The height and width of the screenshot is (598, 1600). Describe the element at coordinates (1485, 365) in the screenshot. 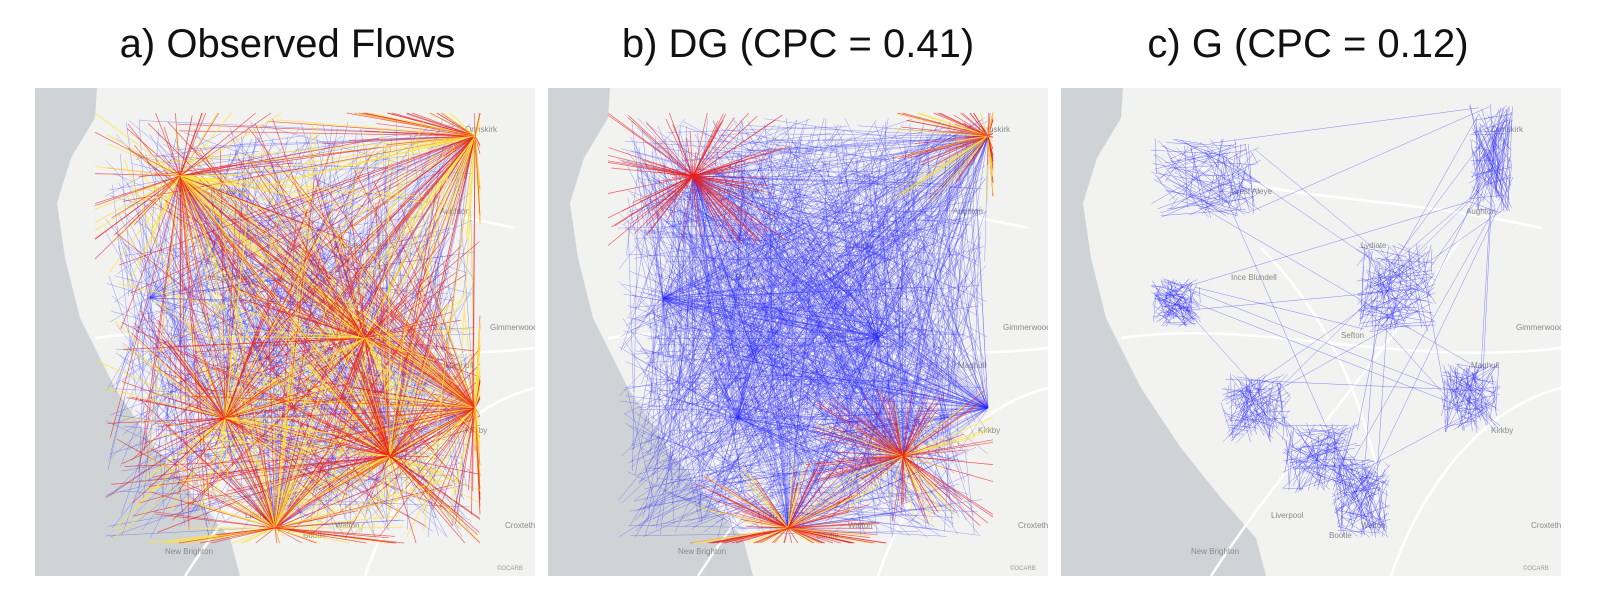

I see `place-label: Maghull` at that location.